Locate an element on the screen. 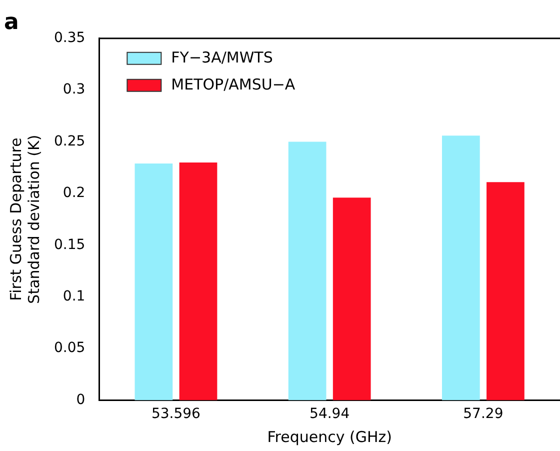  chart-title: a is located at coordinates (11, 22).